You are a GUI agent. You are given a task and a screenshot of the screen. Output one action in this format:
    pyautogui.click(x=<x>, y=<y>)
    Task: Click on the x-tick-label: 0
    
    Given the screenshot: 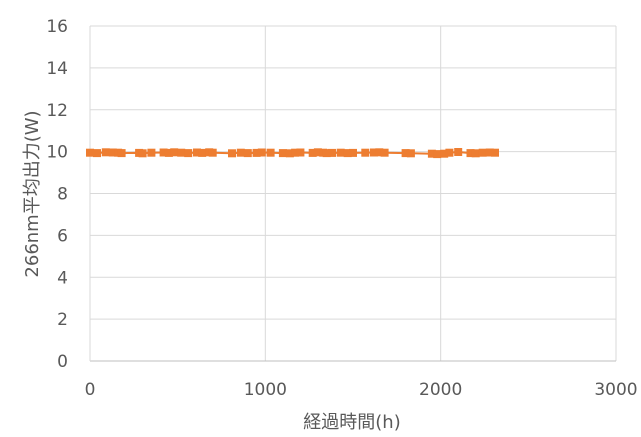 What is the action you would take?
    pyautogui.click(x=90, y=390)
    